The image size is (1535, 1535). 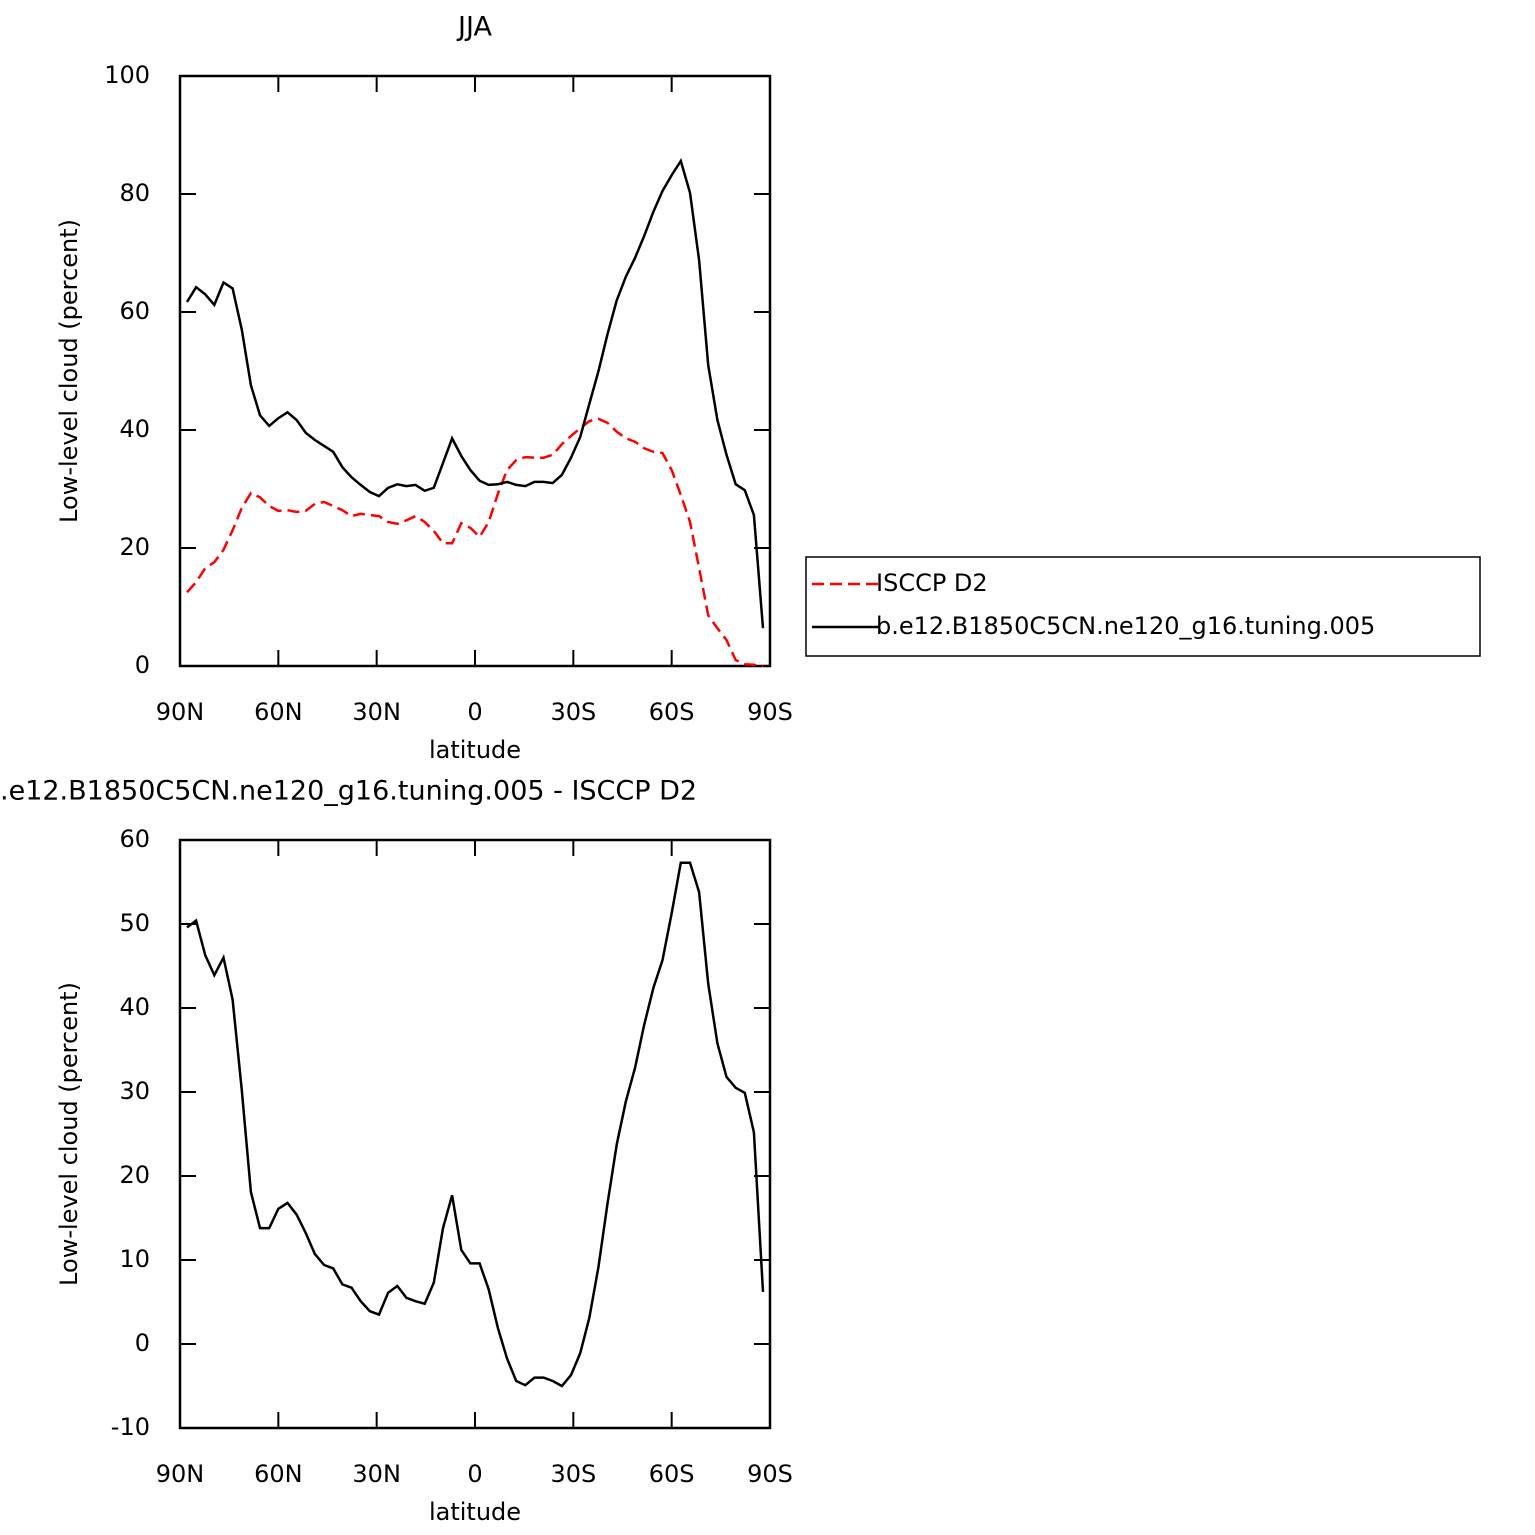 I want to click on y-tick-label: 80, so click(x=134, y=193).